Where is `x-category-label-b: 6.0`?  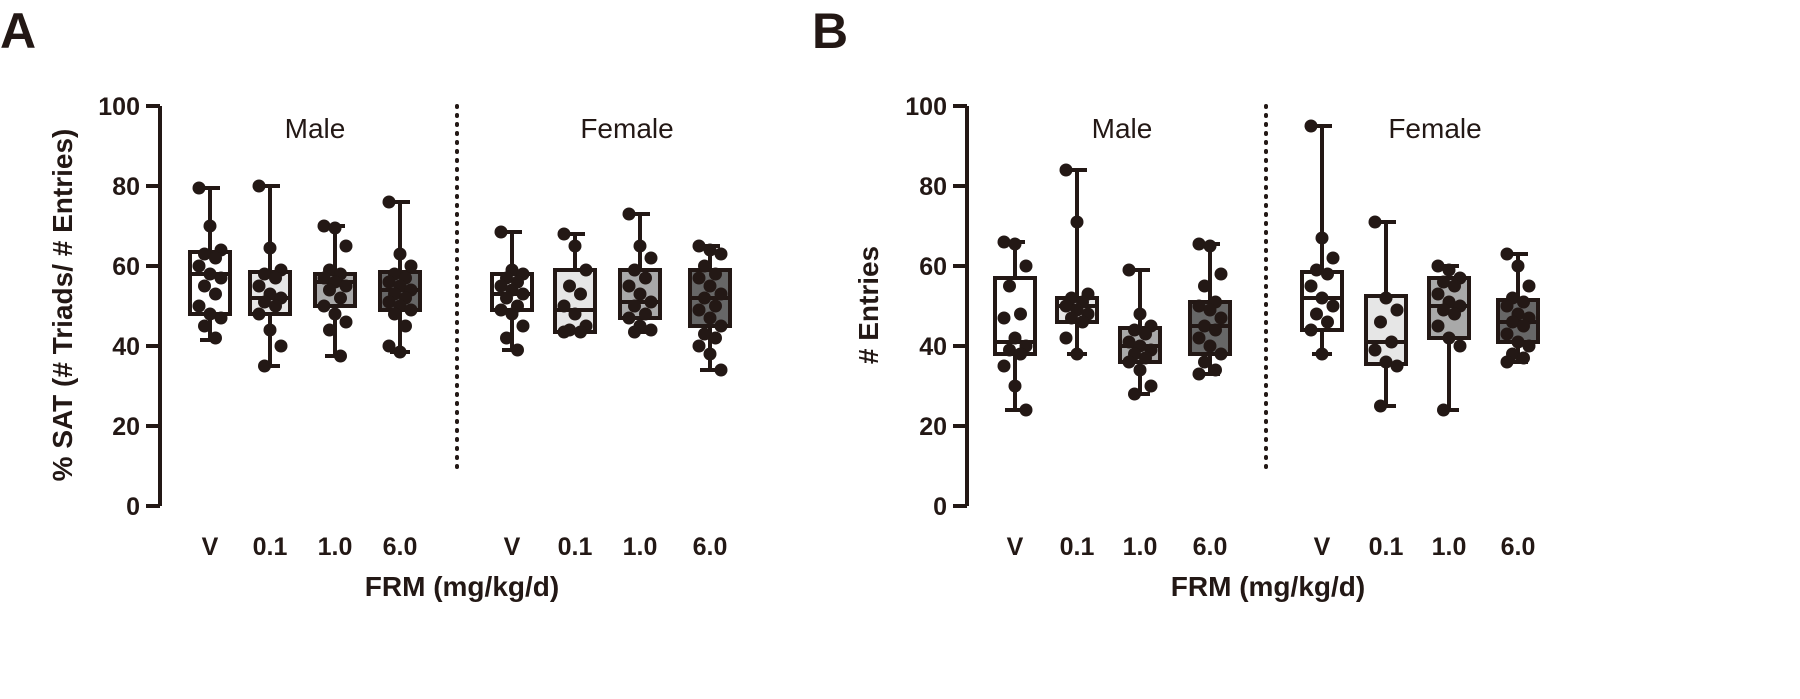 x-category-label-b: 6.0 is located at coordinates (1518, 547).